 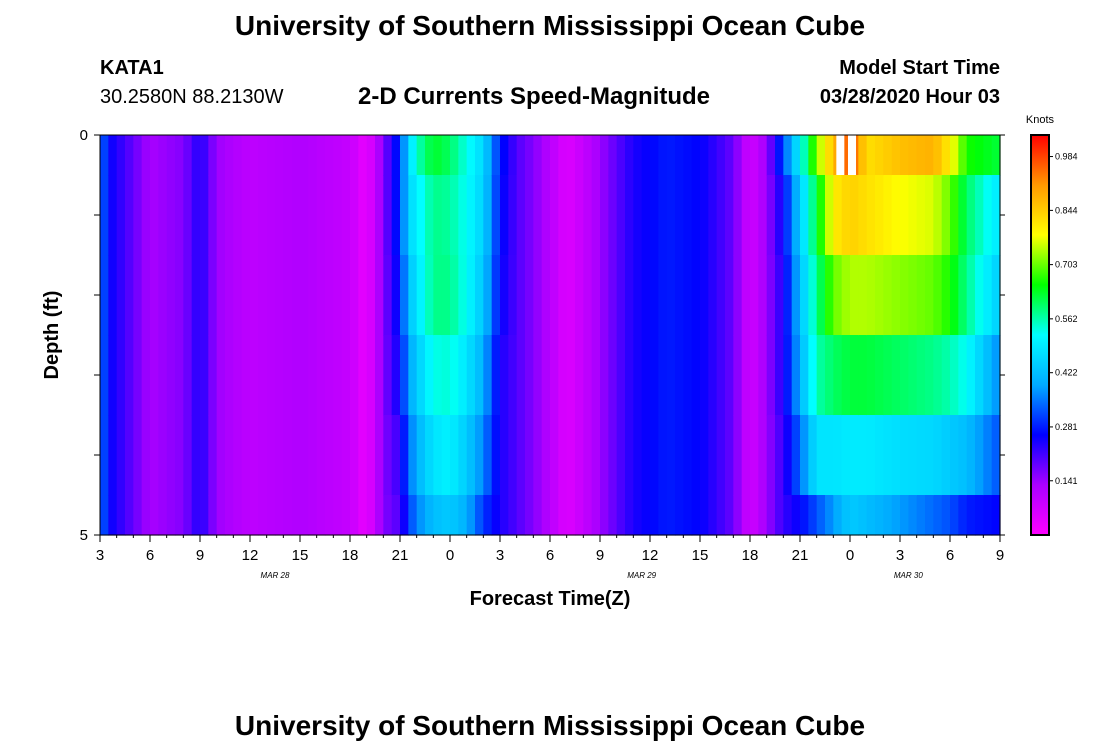 What do you see at coordinates (1066, 210) in the screenshot?
I see `colorbar-tick-label: 0.844` at bounding box center [1066, 210].